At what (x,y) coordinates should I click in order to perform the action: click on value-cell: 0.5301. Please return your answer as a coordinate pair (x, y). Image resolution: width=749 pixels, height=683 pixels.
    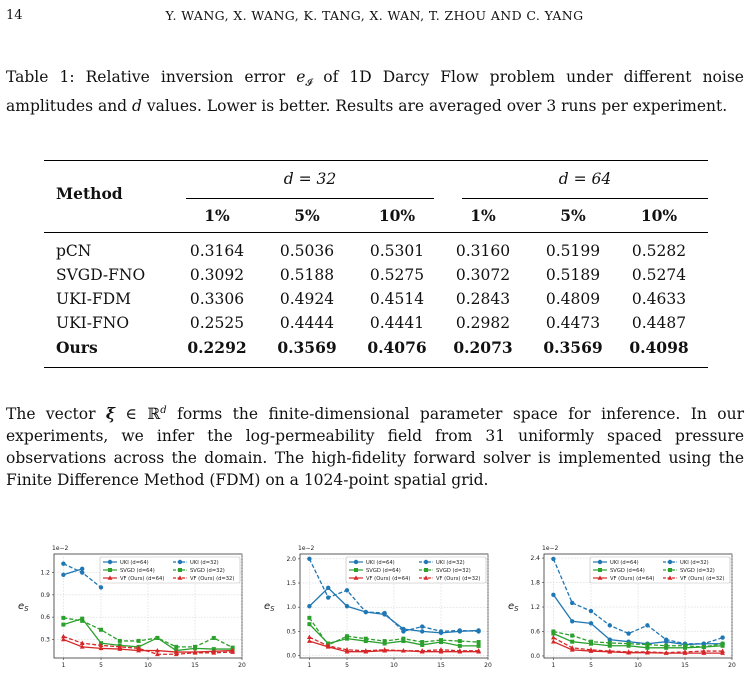
    Looking at the image, I should click on (397, 251).